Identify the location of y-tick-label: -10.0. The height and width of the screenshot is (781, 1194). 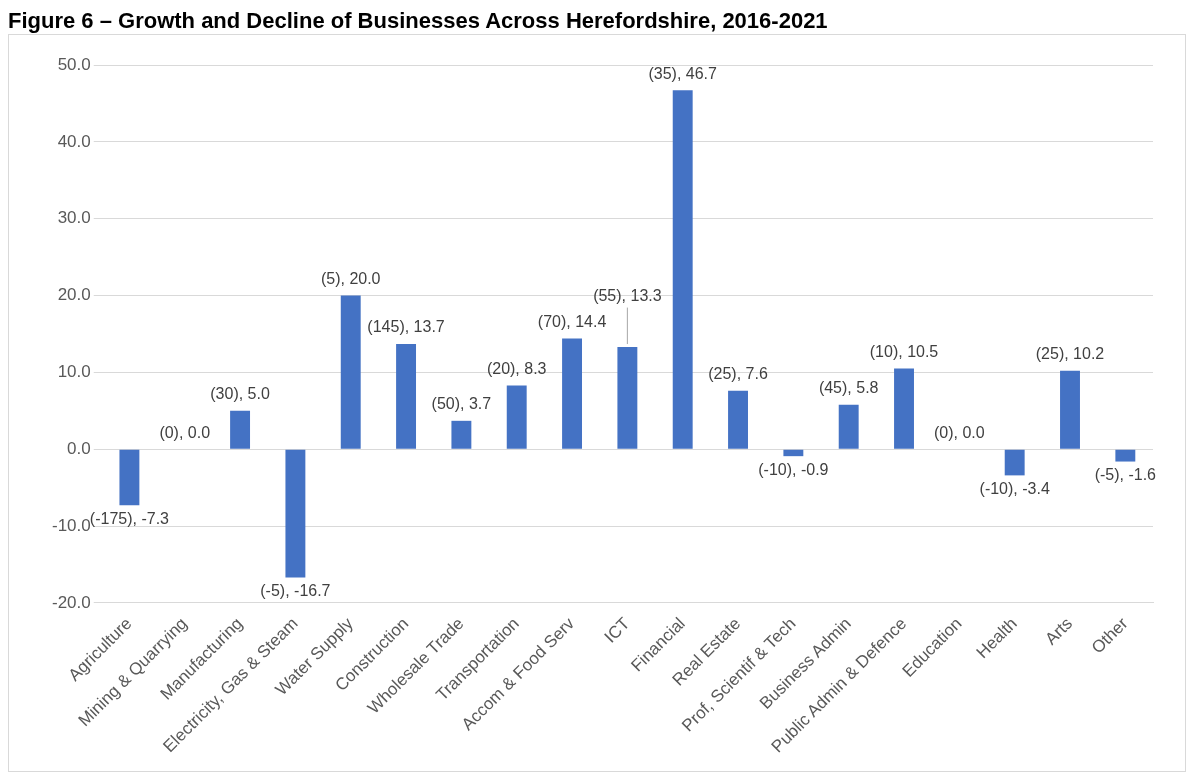
(71, 525).